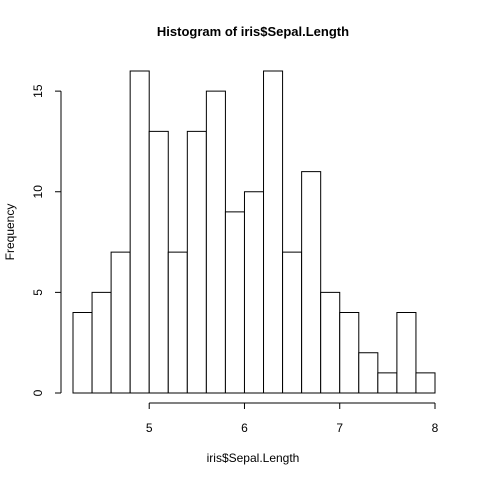  I want to click on x-tick-label: 5, so click(149, 428).